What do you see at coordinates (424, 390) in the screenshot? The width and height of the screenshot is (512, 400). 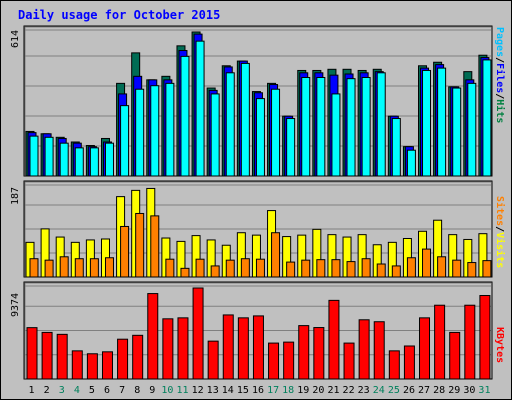 I see `day-tick-label: 27` at bounding box center [424, 390].